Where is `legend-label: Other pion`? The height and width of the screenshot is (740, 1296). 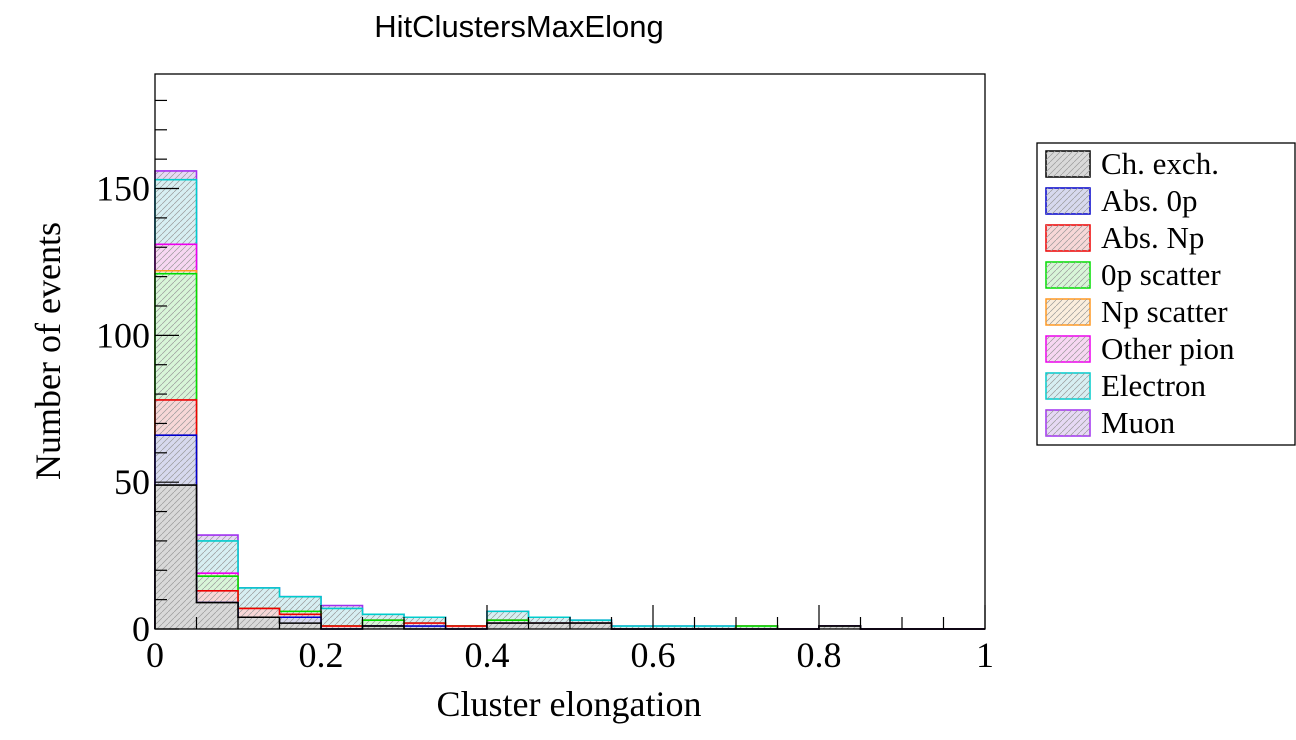
legend-label: Other pion is located at coordinates (1168, 348).